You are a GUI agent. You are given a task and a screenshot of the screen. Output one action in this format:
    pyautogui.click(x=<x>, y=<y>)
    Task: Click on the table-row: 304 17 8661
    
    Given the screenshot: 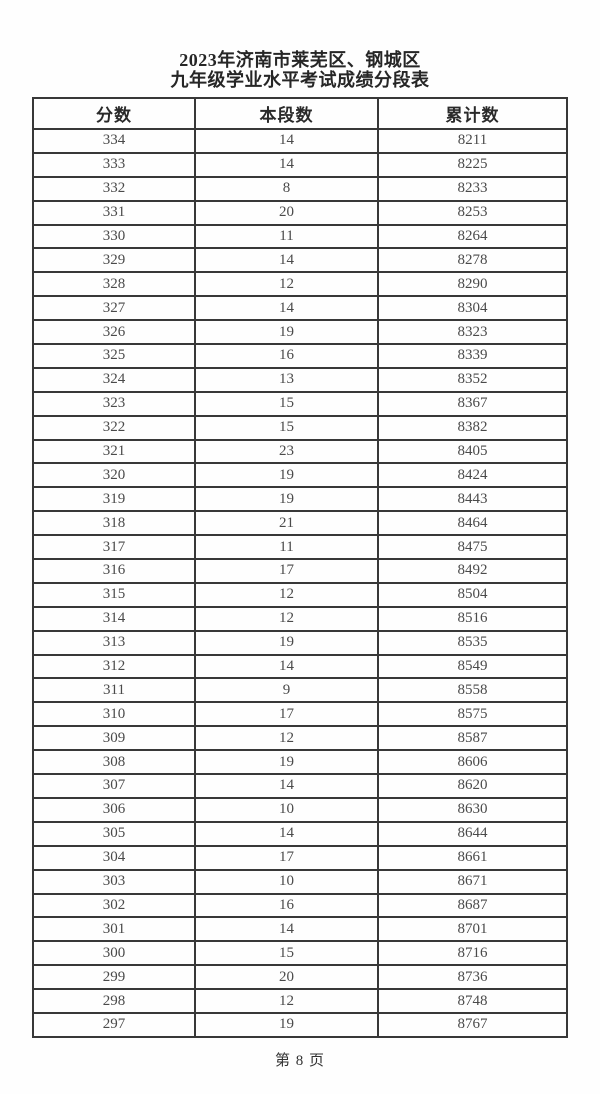 What is the action you would take?
    pyautogui.click(x=300, y=857)
    